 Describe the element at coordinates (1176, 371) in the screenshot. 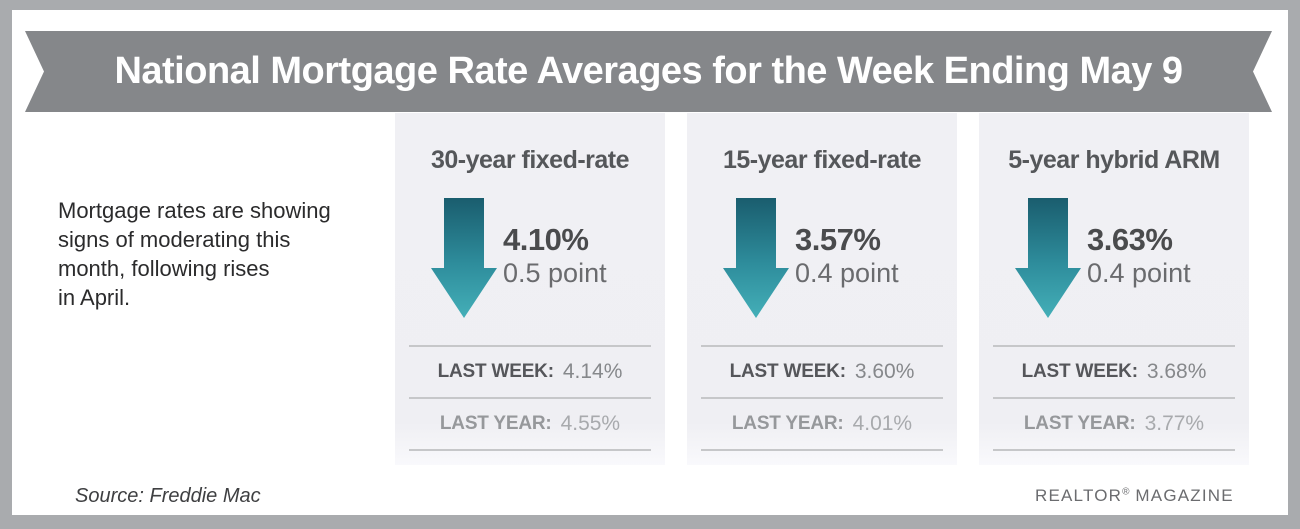

I see `last-week-value: 3.68%` at that location.